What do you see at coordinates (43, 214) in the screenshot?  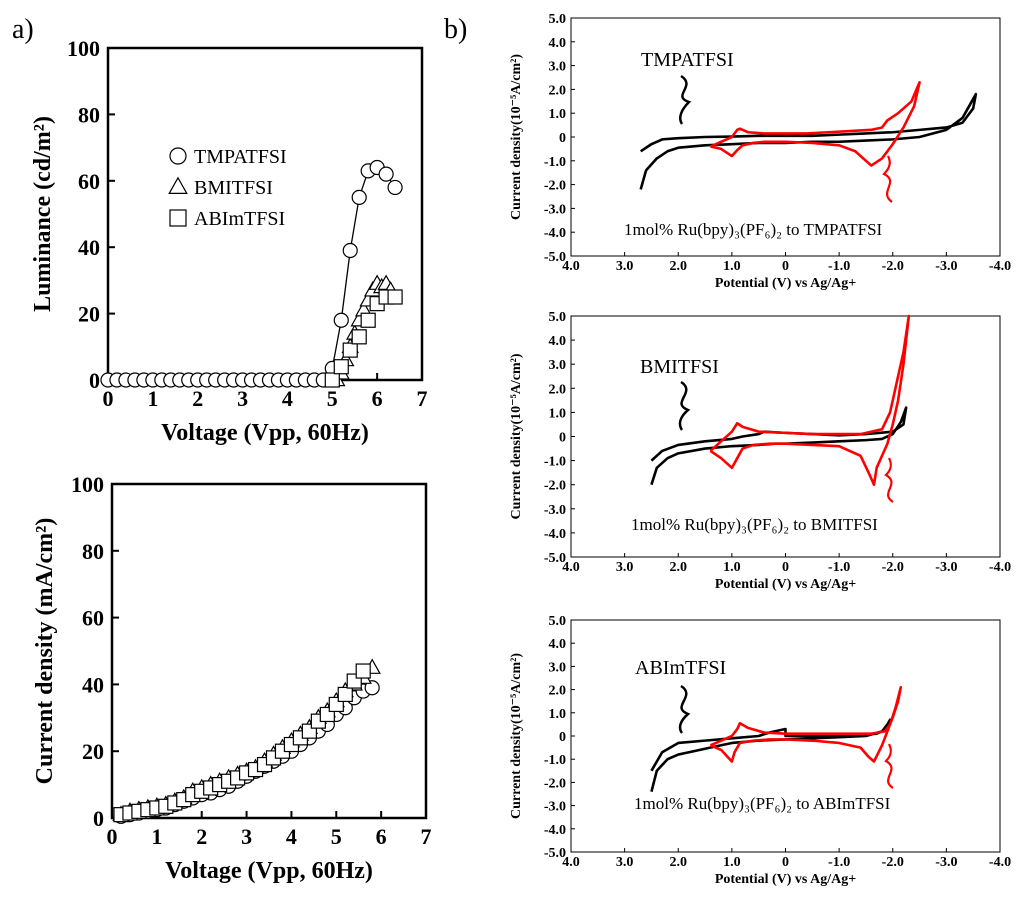 I see `y-axis-label: Luminance (cd/m²)` at bounding box center [43, 214].